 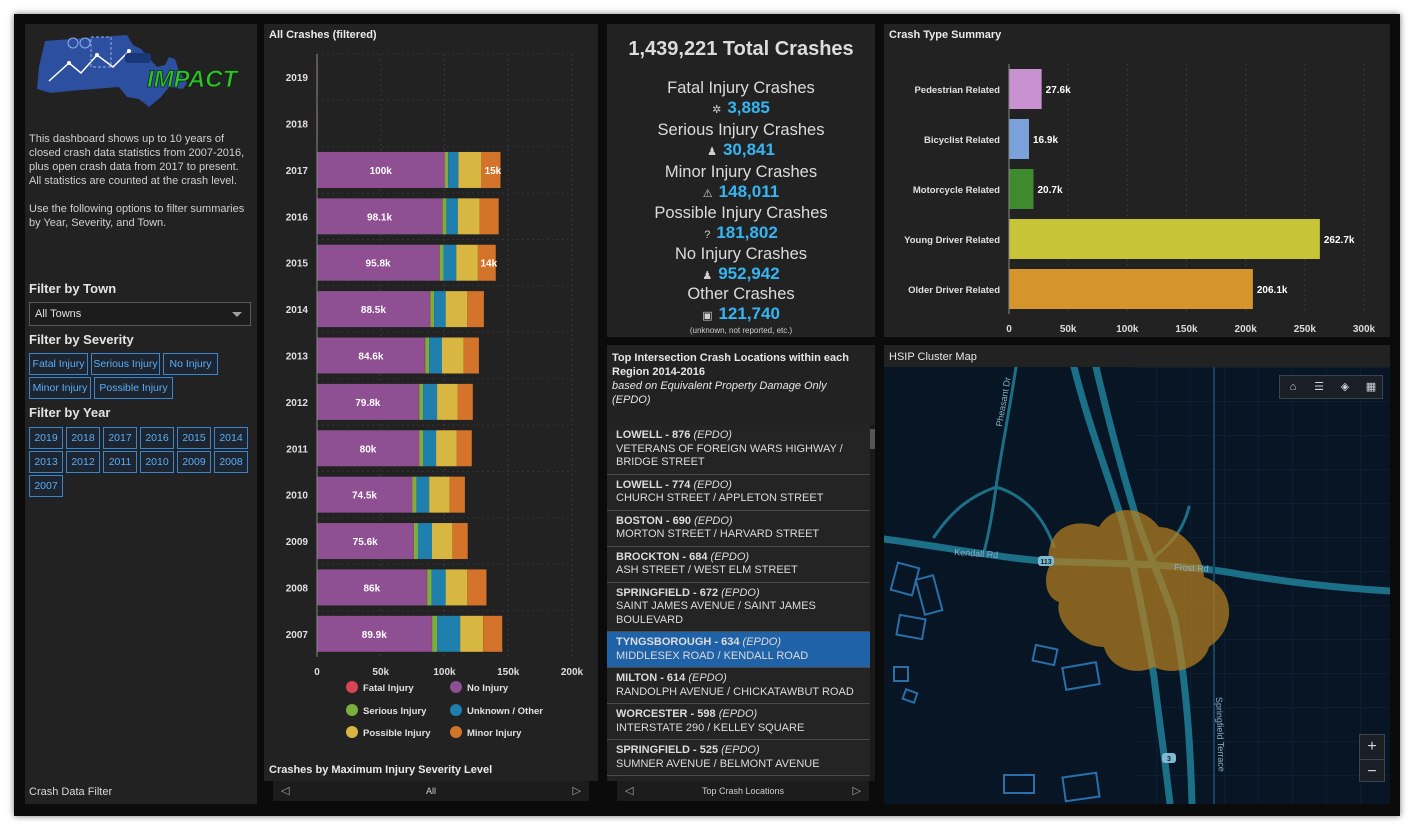 I want to click on bar-fatal-injury-2011, so click(x=419, y=448).